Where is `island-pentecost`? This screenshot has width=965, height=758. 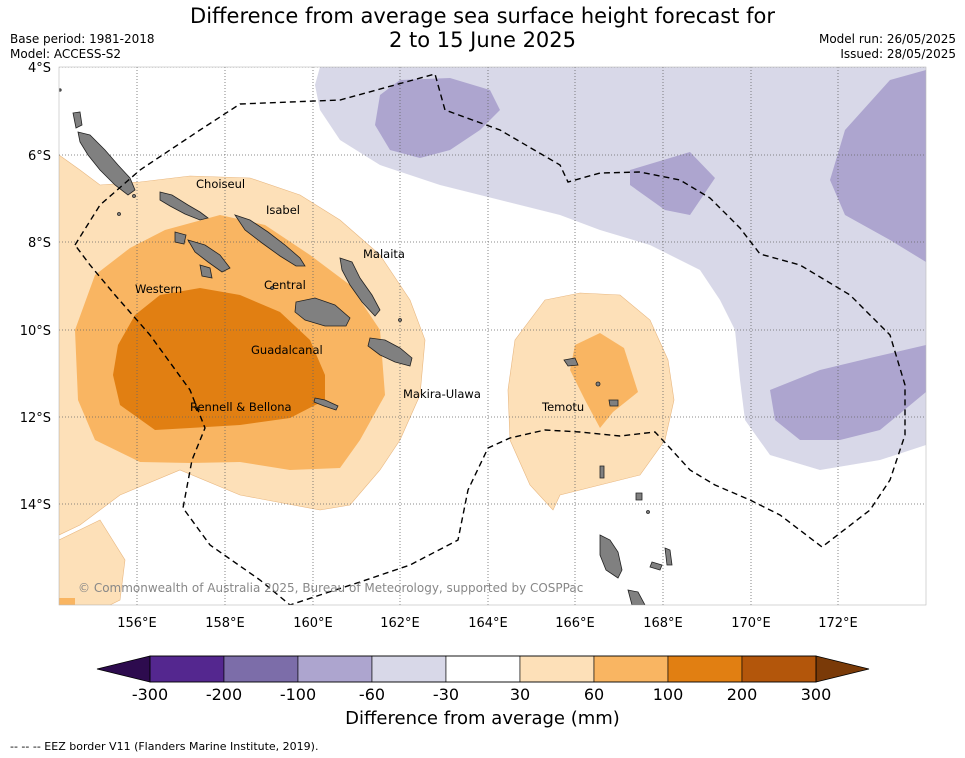 island-pentecost is located at coordinates (668, 556).